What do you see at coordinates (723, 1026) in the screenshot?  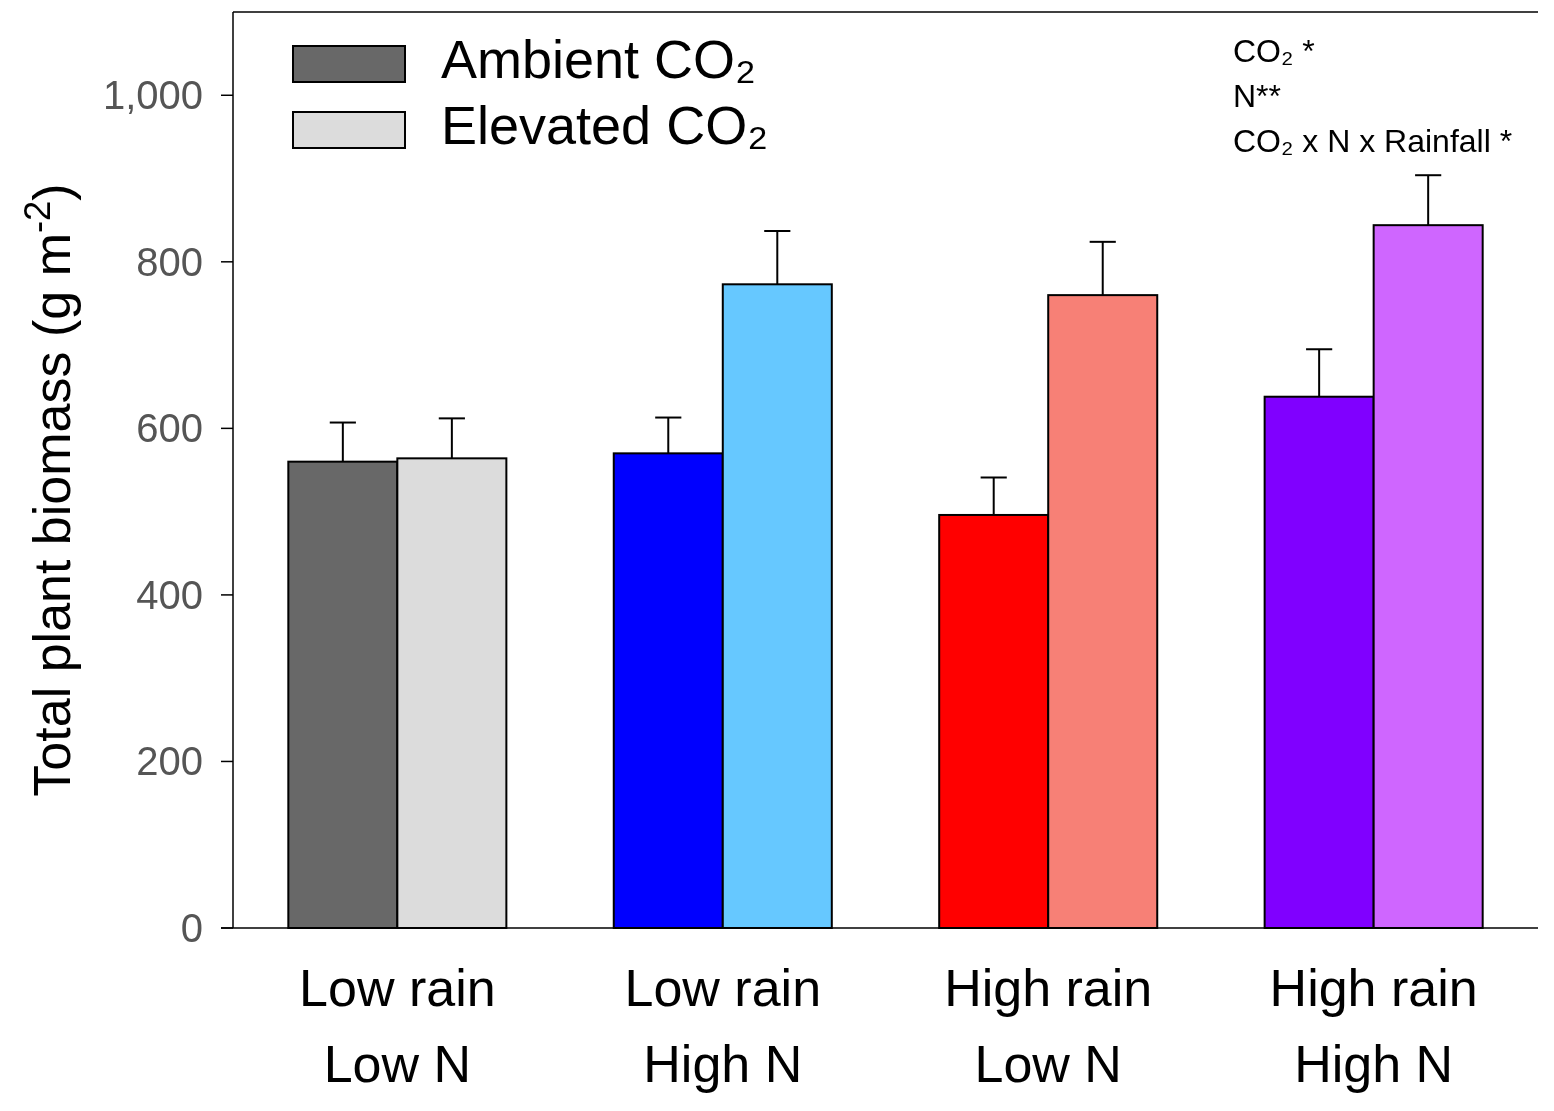 I see `x-tick-label: Low rain High N` at bounding box center [723, 1026].